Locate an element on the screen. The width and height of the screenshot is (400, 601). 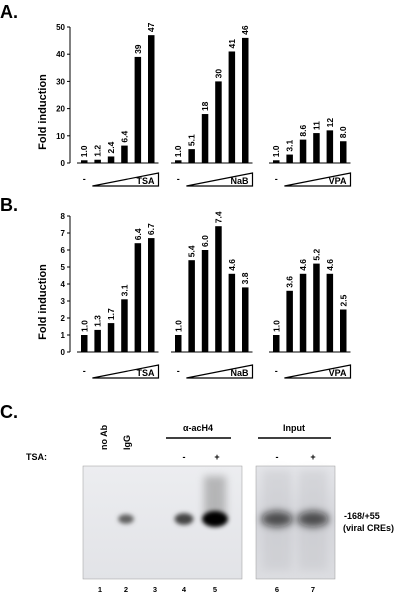
y-tick-label: 40 is located at coordinates (60, 54).